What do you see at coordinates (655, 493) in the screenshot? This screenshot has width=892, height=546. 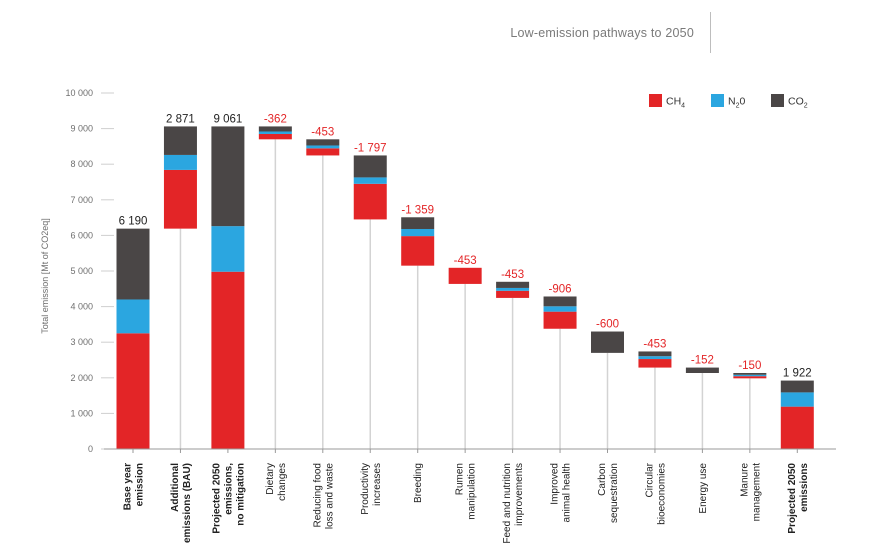 I see `category-label: Circularbioeconomies` at bounding box center [655, 493].